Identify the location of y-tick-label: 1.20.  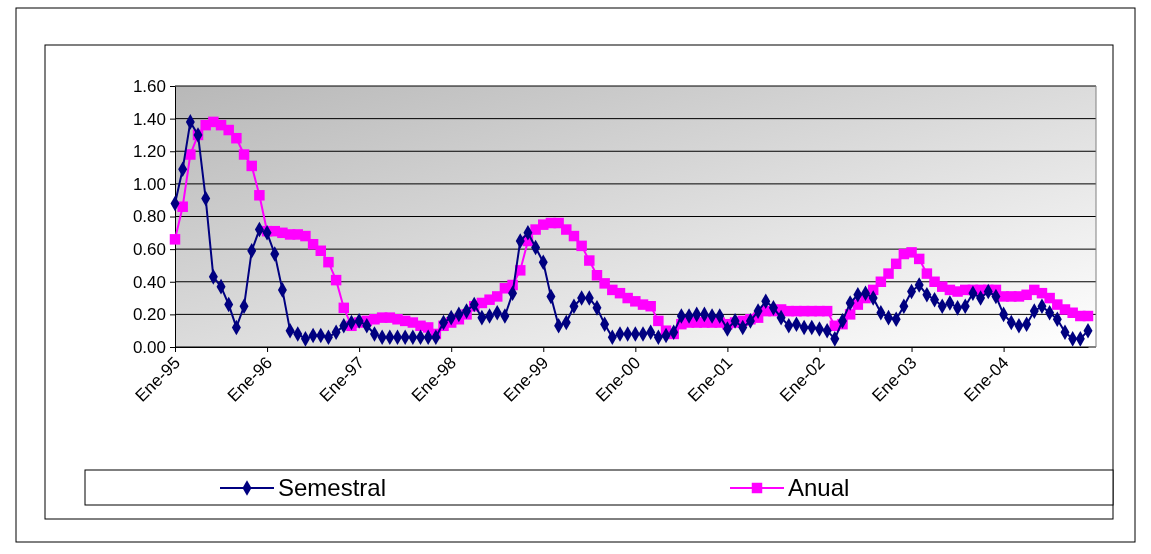
(149, 152).